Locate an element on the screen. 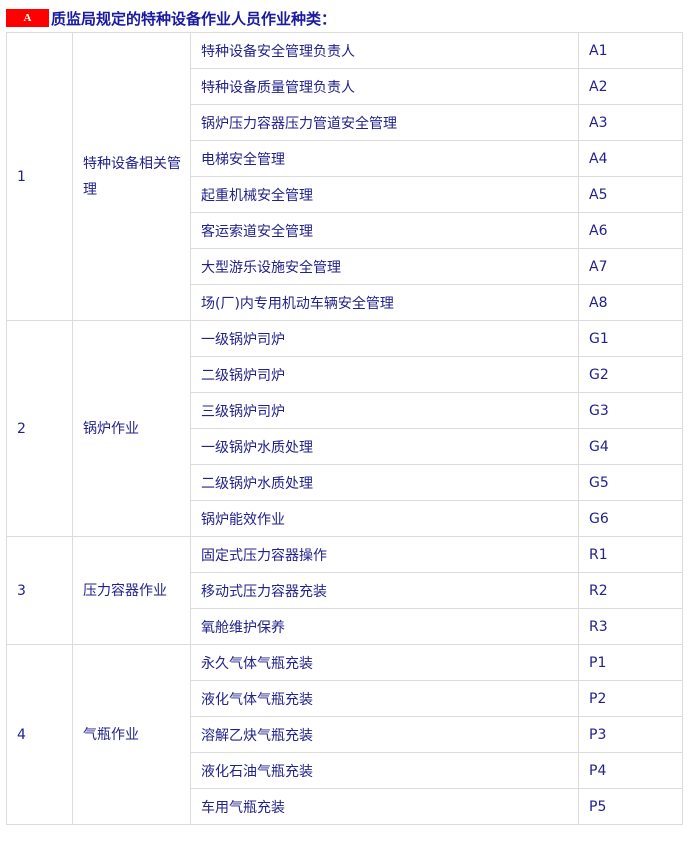 The width and height of the screenshot is (689, 841). operation-code: A1 is located at coordinates (630, 50).